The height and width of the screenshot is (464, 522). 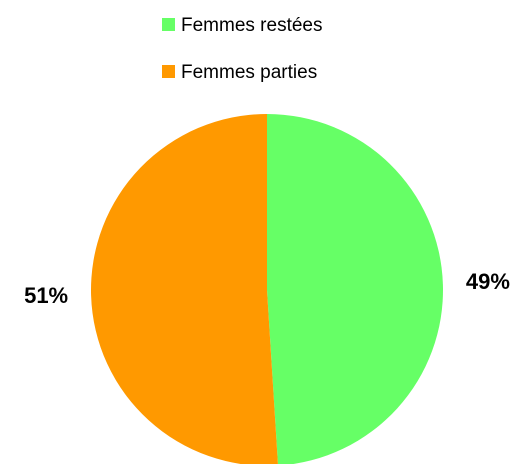 What do you see at coordinates (251, 25) in the screenshot?
I see `legend-label: Femmes restées` at bounding box center [251, 25].